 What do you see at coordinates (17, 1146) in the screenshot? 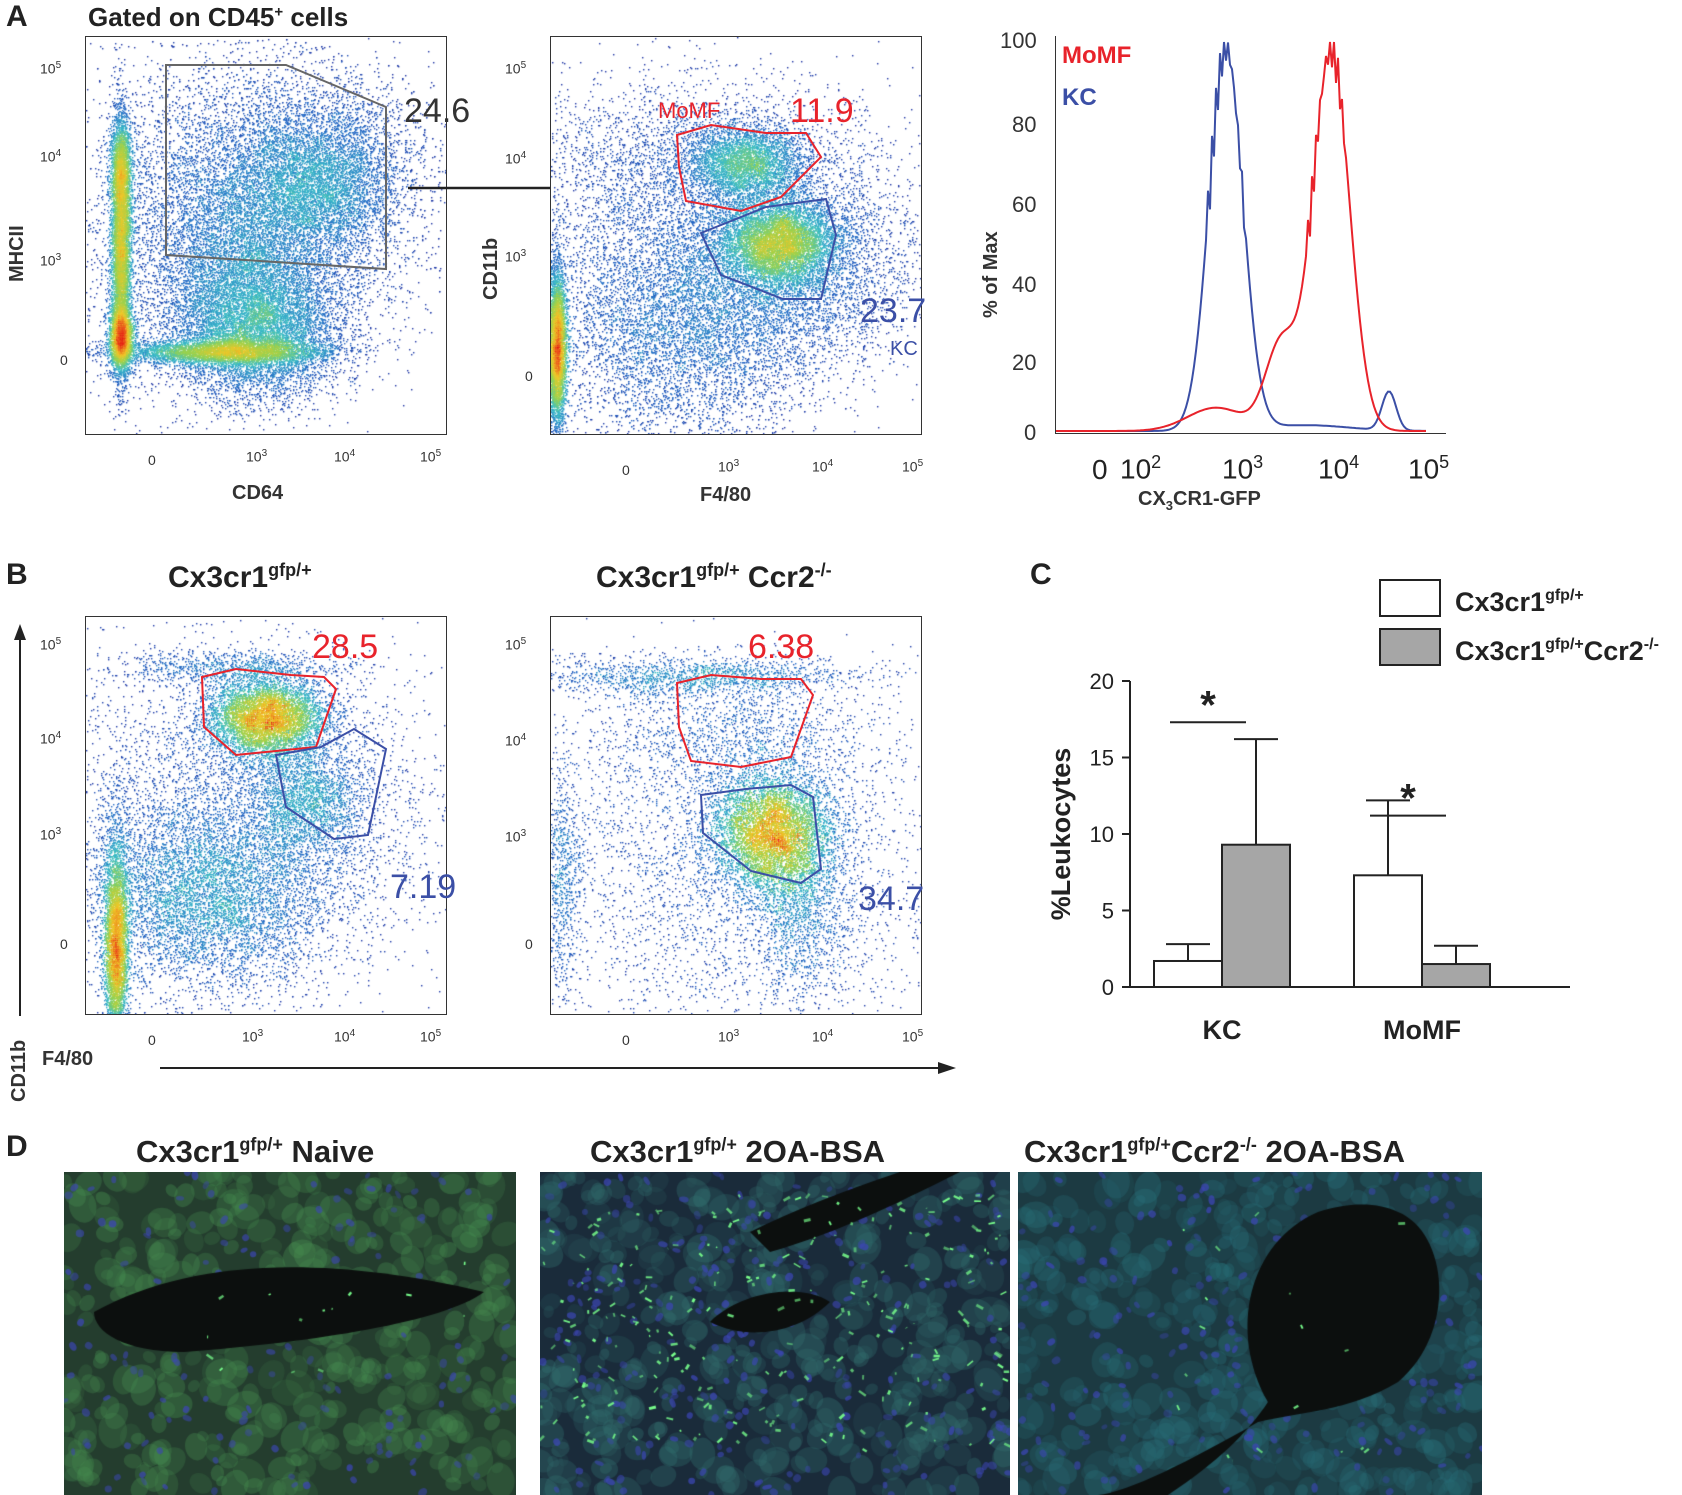
I see `panel-letter-d: D` at bounding box center [17, 1146].